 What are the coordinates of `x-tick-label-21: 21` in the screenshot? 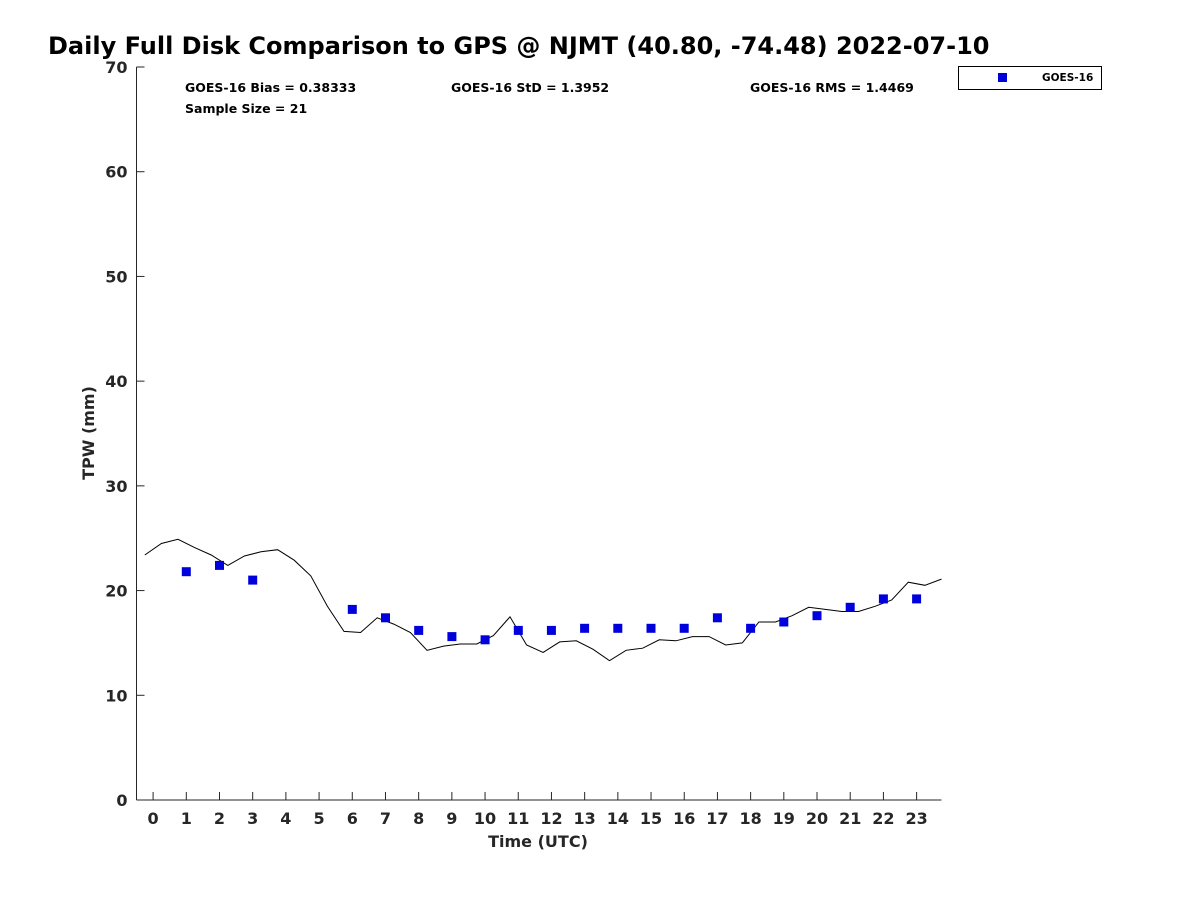 It's located at (850, 818).